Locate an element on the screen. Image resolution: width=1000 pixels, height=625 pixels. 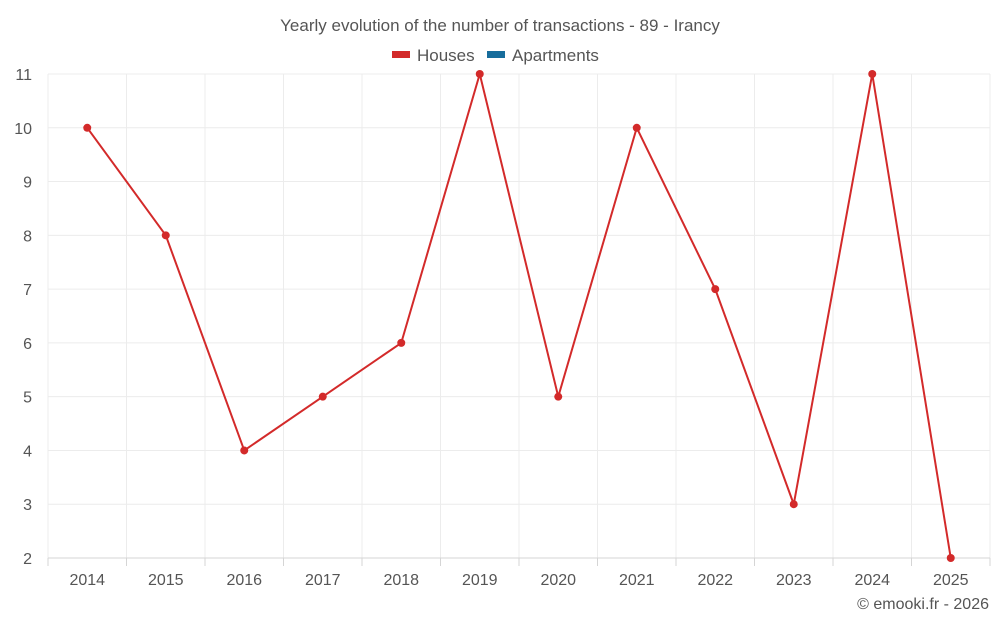
x-tick-label: 2019 is located at coordinates (480, 580).